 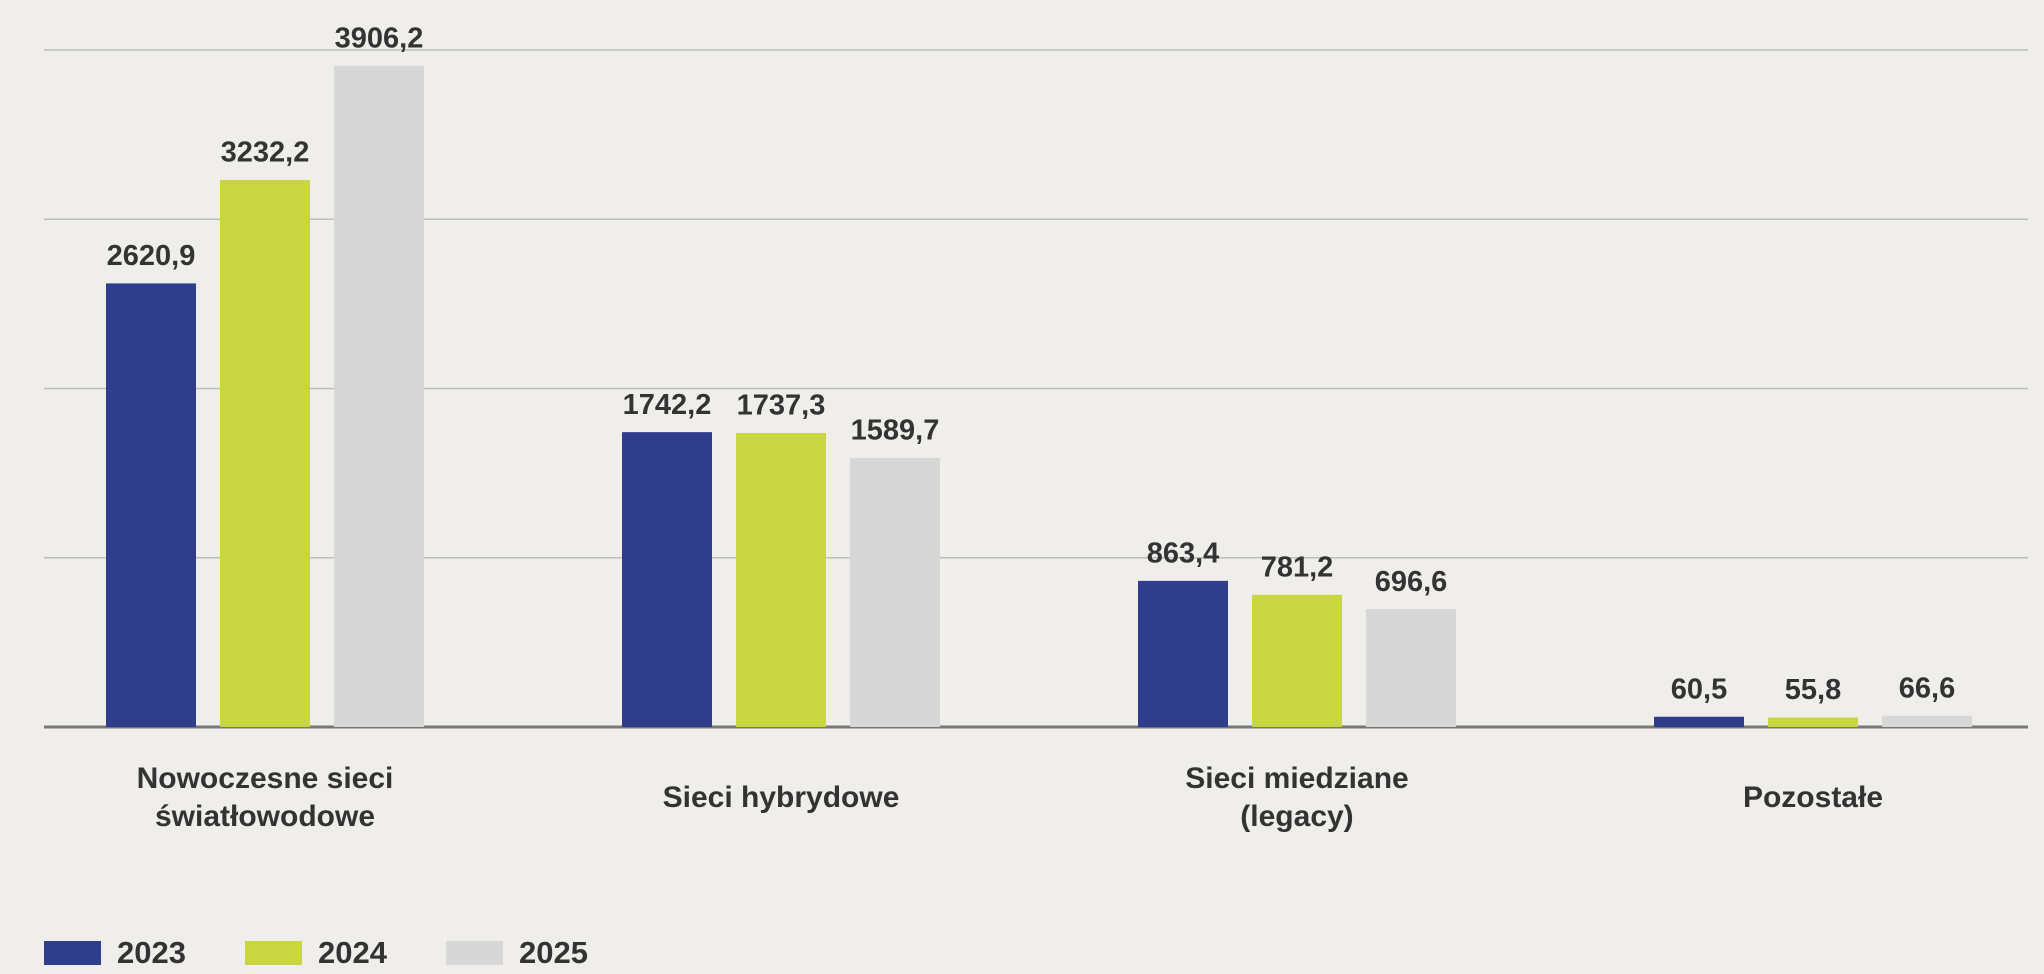 What do you see at coordinates (353, 952) in the screenshot?
I see `legend-label: 2024` at bounding box center [353, 952].